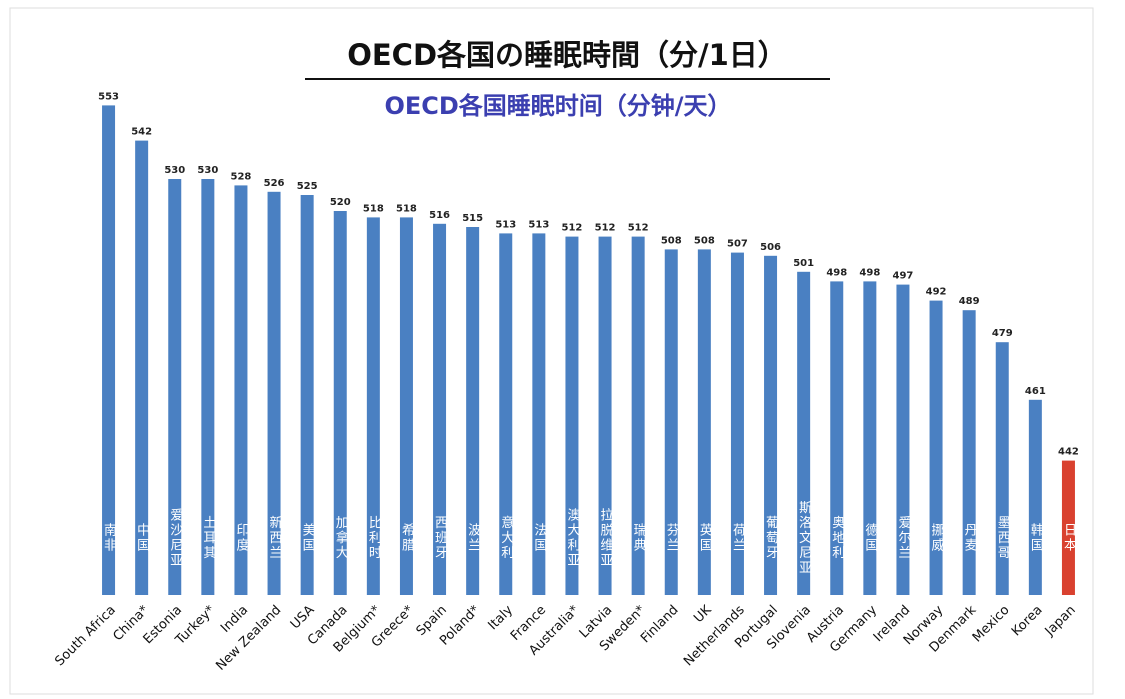 Image resolution: width=1125 pixels, height=699 pixels. What do you see at coordinates (175, 538) in the screenshot?
I see `bar-label-zh: 爱沙尼亚` at bounding box center [175, 538].